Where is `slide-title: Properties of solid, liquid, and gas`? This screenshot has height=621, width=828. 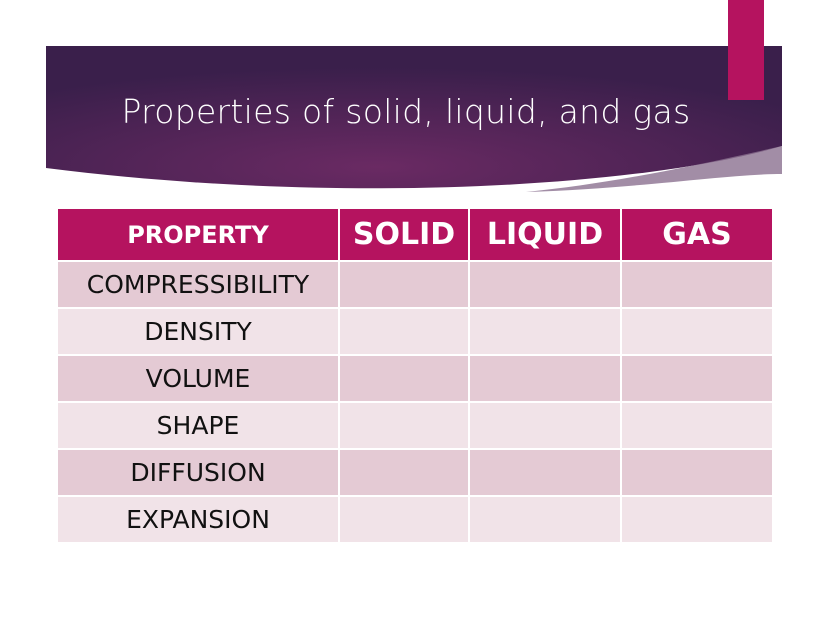
slide-title: Properties of solid, liquid, and gas is located at coordinates (406, 111).